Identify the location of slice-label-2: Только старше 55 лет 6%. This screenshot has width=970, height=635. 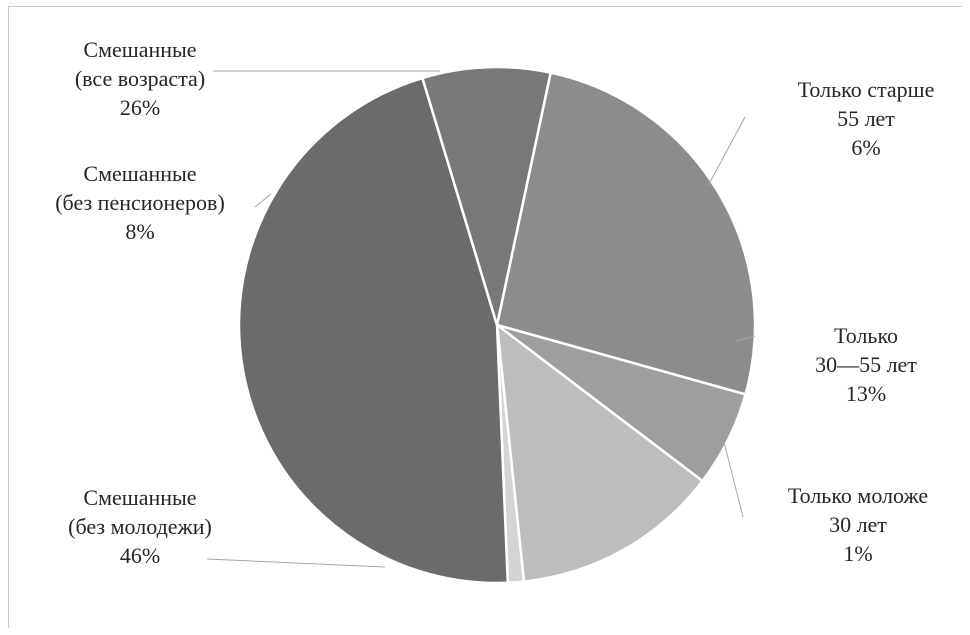
(866, 118).